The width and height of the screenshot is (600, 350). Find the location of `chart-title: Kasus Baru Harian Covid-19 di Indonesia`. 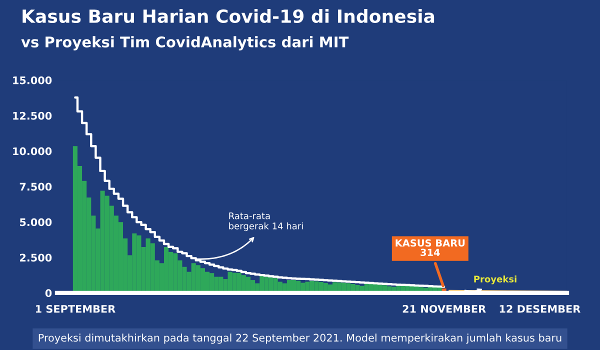

chart-title: Kasus Baru Harian Covid-19 di Indonesia is located at coordinates (228, 16).